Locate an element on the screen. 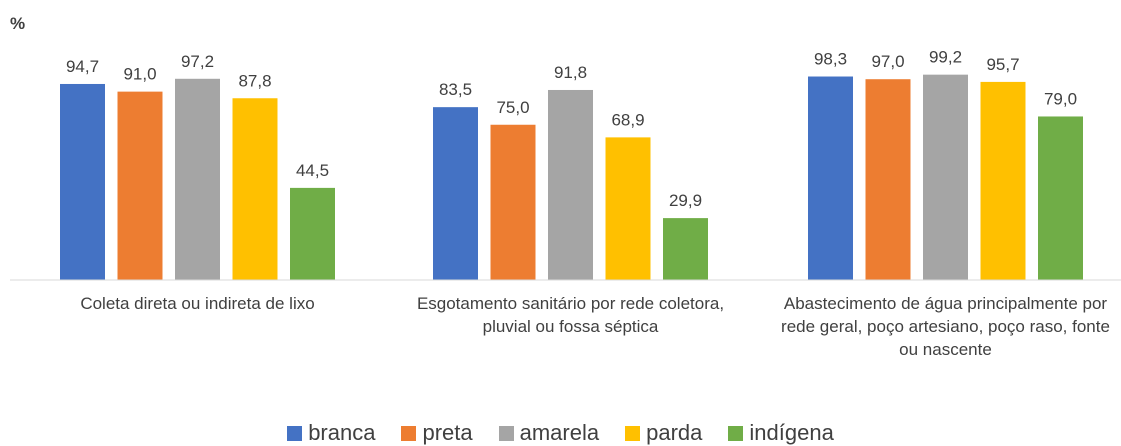 This screenshot has height=446, width=1121. legend-item: amarela is located at coordinates (549, 433).